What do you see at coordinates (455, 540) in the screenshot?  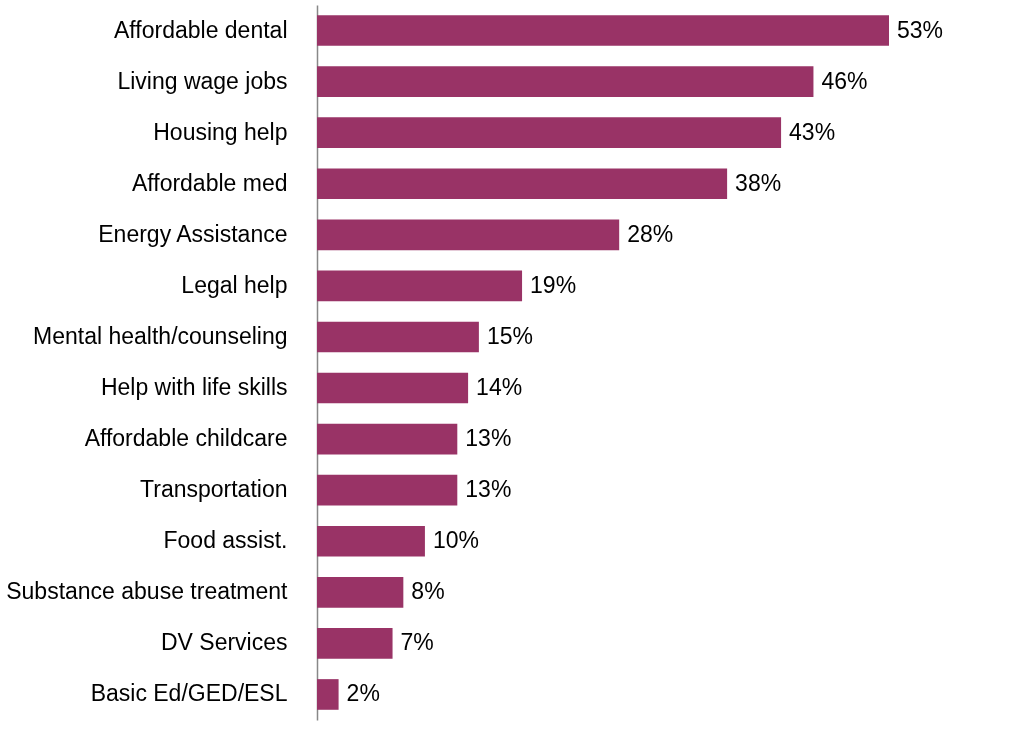 I see `data-label: 10%` at bounding box center [455, 540].